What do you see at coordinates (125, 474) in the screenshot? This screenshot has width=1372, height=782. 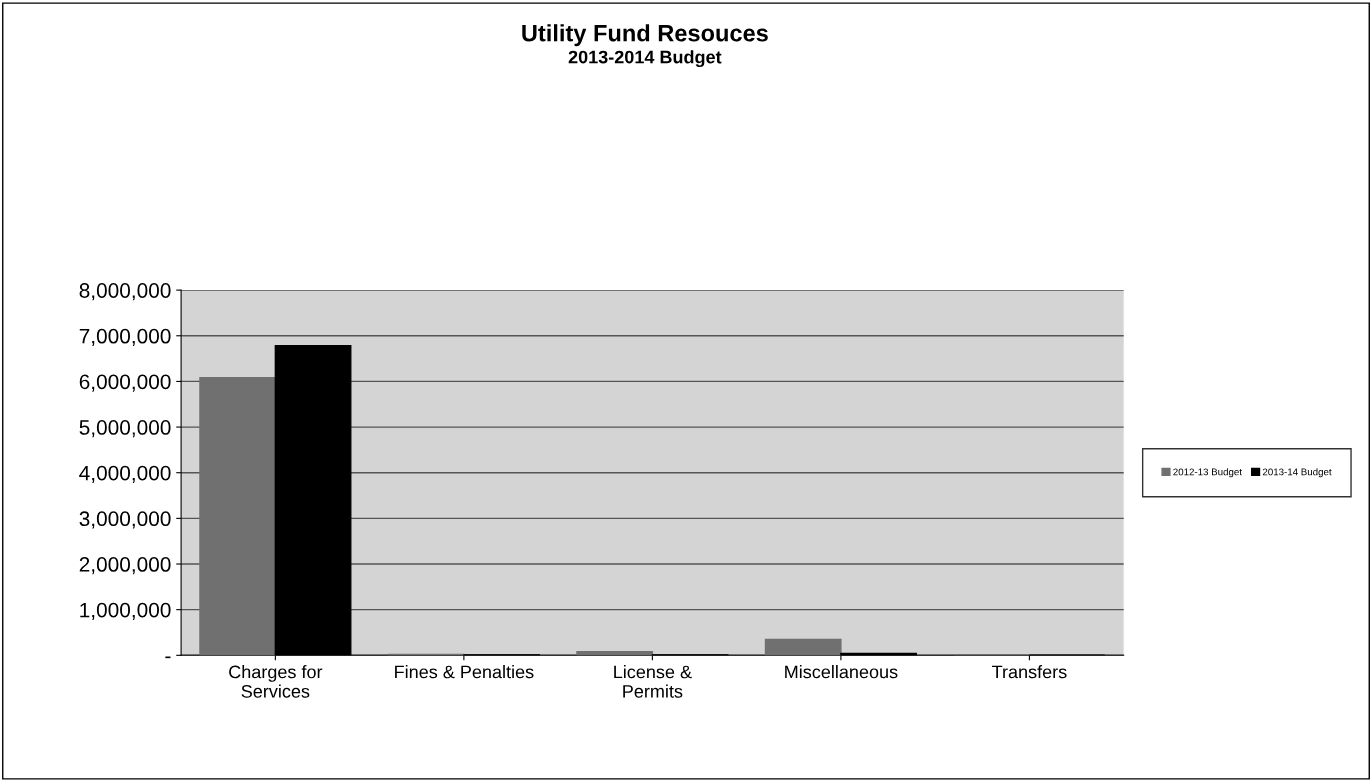 I see `y-tick-label: 4,000,000` at bounding box center [125, 474].